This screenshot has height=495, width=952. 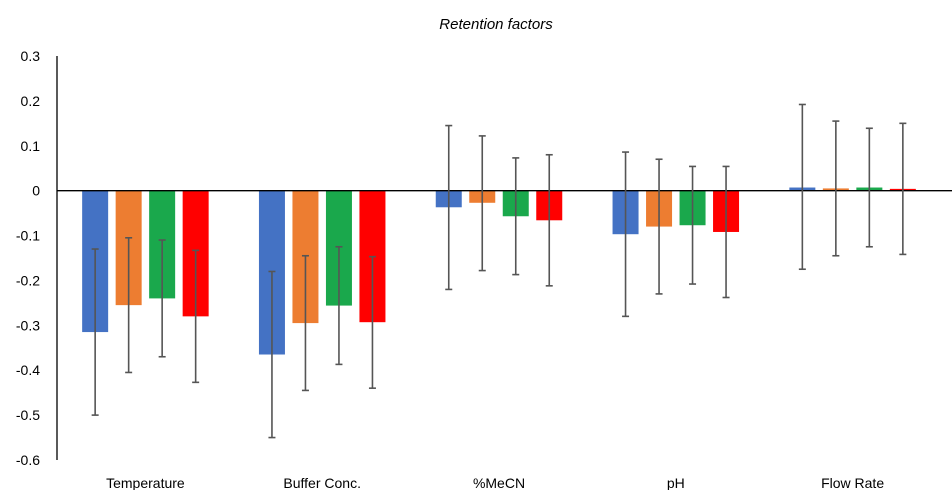 I want to click on y-tick-label: 0.3, so click(x=31, y=56).